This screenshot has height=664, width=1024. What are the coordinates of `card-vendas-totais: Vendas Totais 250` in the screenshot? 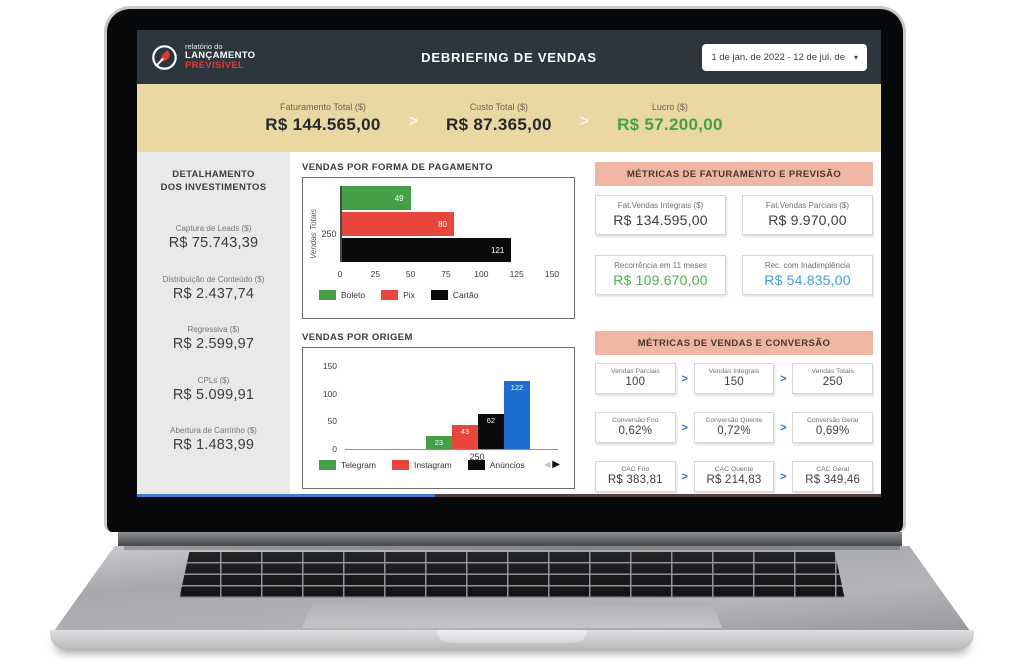 It's located at (832, 378).